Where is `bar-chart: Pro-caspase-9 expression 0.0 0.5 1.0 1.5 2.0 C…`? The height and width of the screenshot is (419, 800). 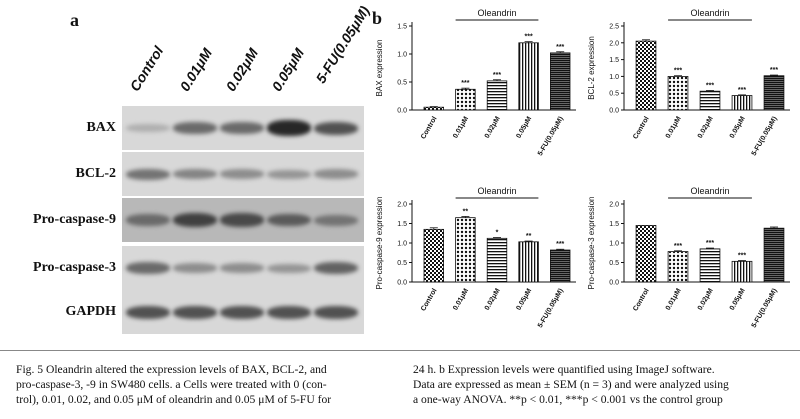 bar-chart: Pro-caspase-9 expression 0.0 0.5 1.0 1.5 2.0 C… is located at coordinates (475, 258).